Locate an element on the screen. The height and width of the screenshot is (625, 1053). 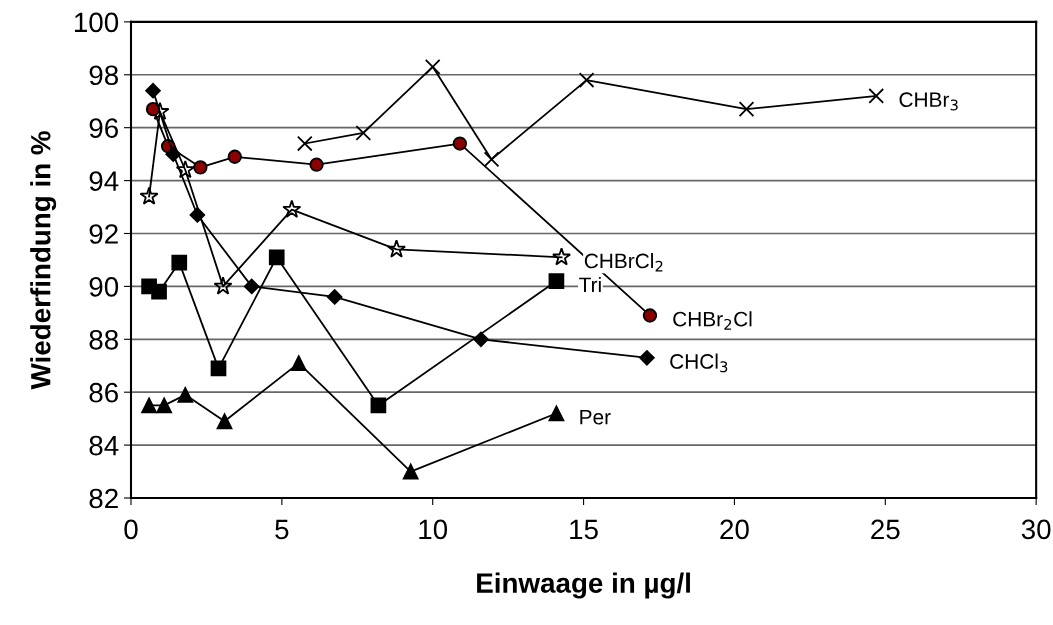
y-tick-label: 88 is located at coordinates (103, 339).